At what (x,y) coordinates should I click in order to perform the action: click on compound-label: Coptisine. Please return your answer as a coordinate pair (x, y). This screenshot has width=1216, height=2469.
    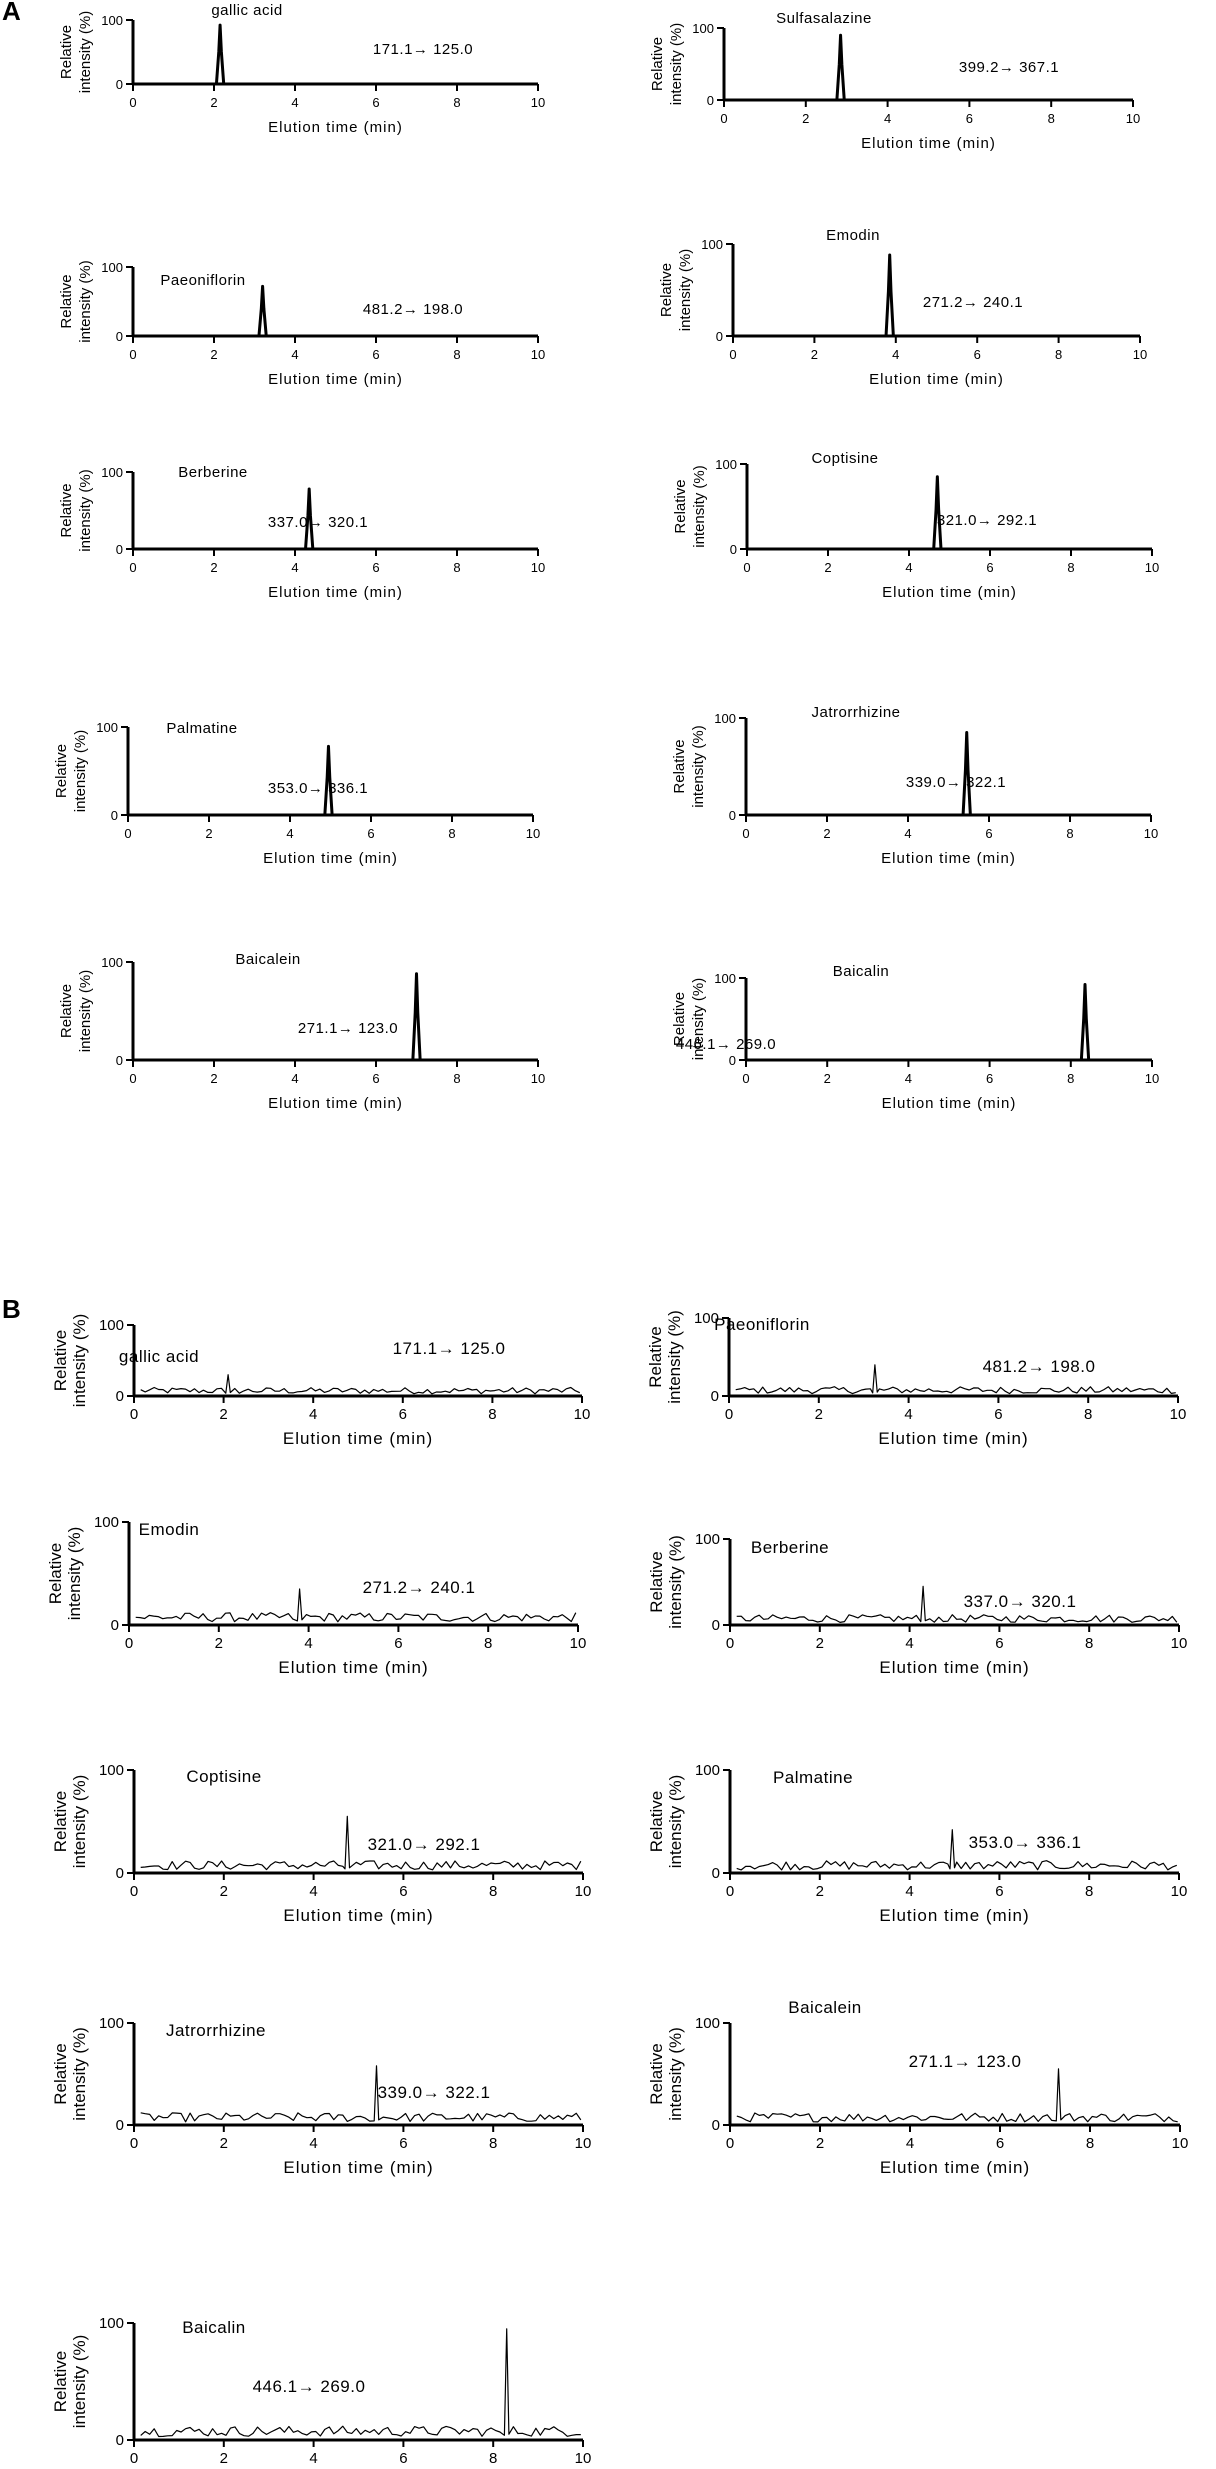
    Looking at the image, I should click on (223, 1776).